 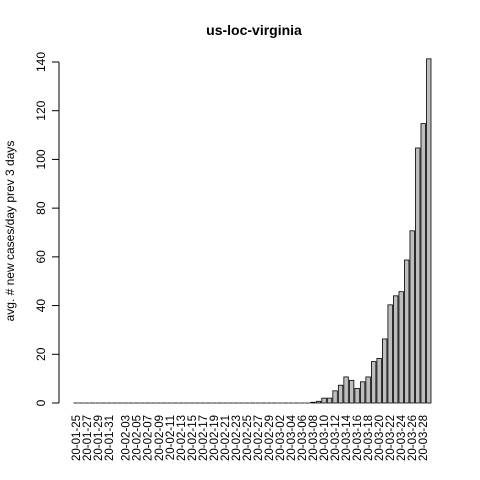 What do you see at coordinates (402, 437) in the screenshot?
I see `x-tick-label: 20-03-24` at bounding box center [402, 437].